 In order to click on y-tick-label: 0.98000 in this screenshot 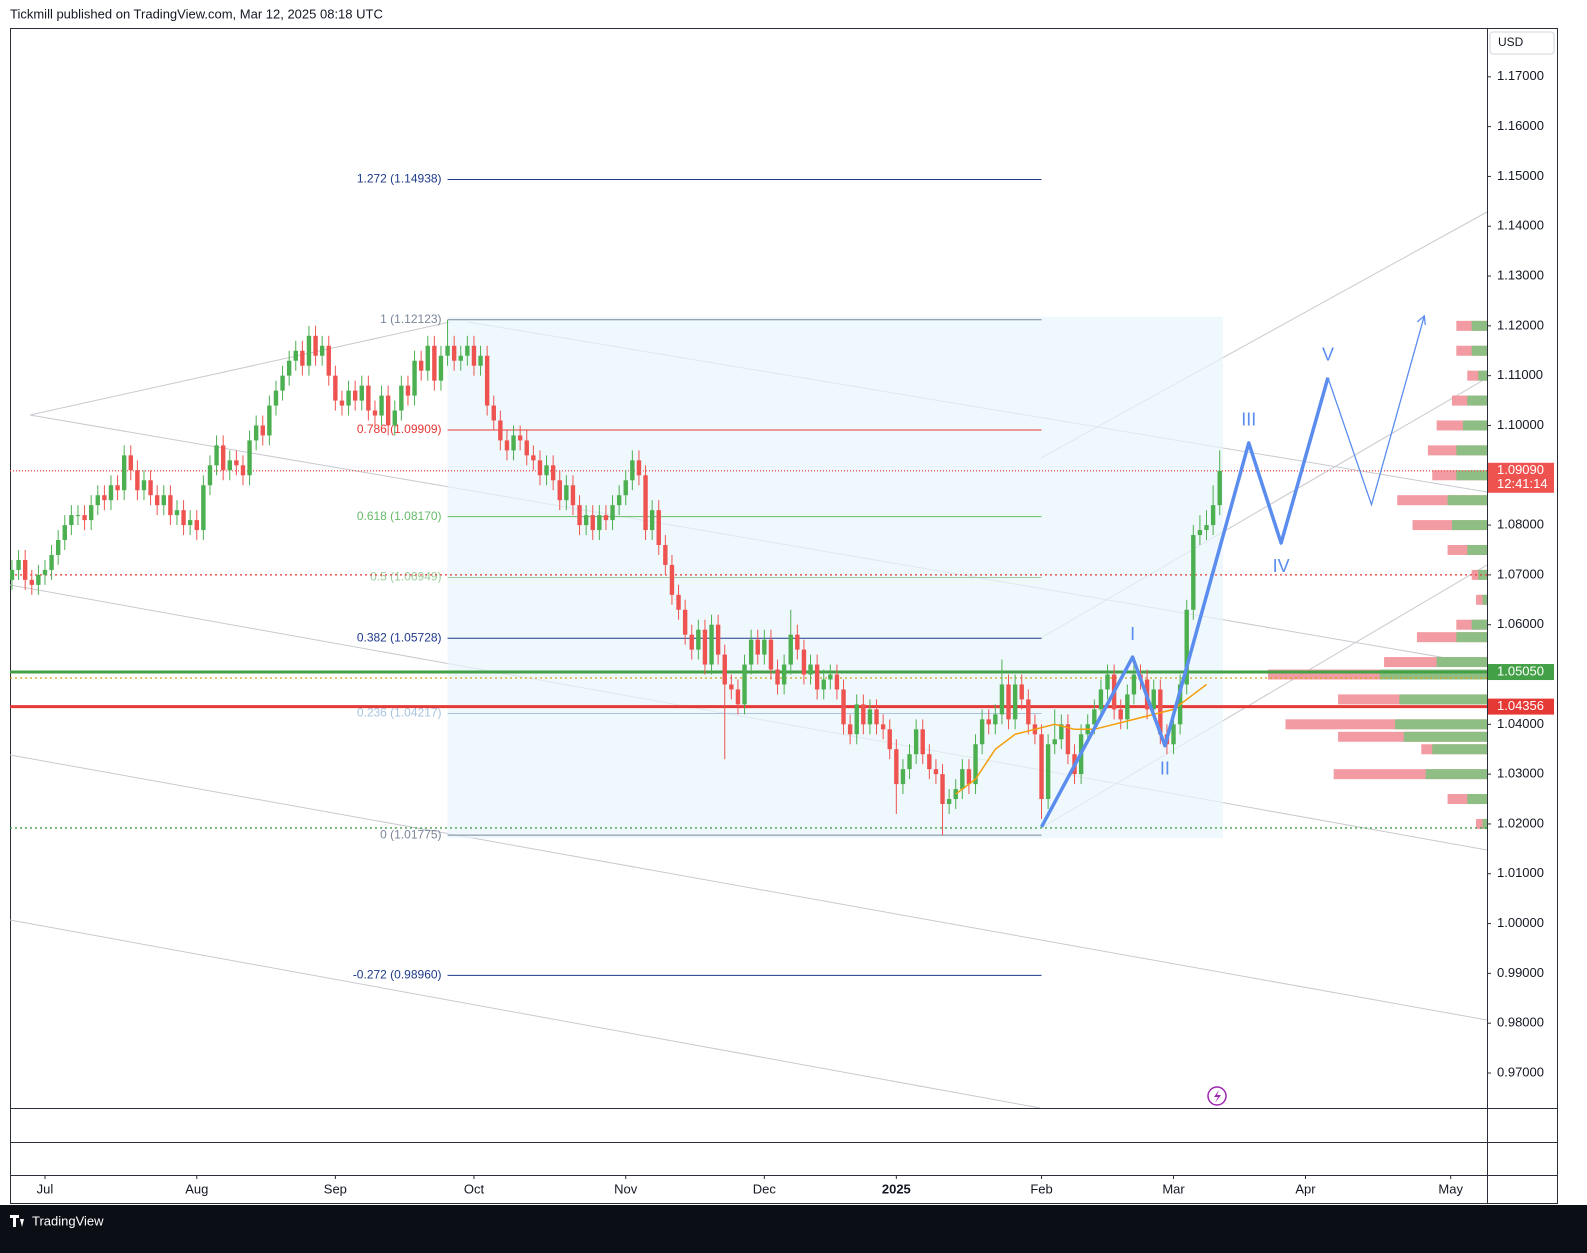, I will do `click(1520, 1022)`.